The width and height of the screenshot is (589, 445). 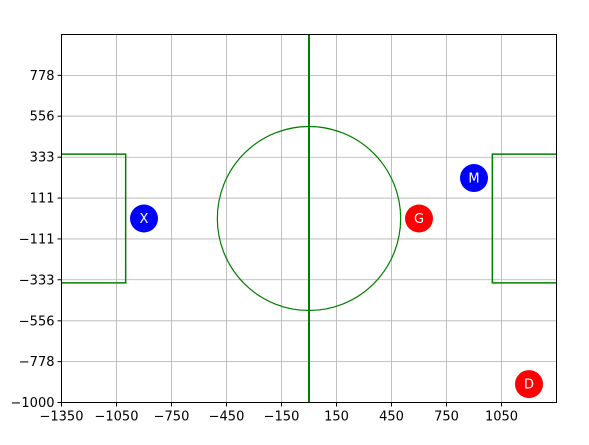 What do you see at coordinates (42, 158) in the screenshot?
I see `y-tick-label: 333` at bounding box center [42, 158].